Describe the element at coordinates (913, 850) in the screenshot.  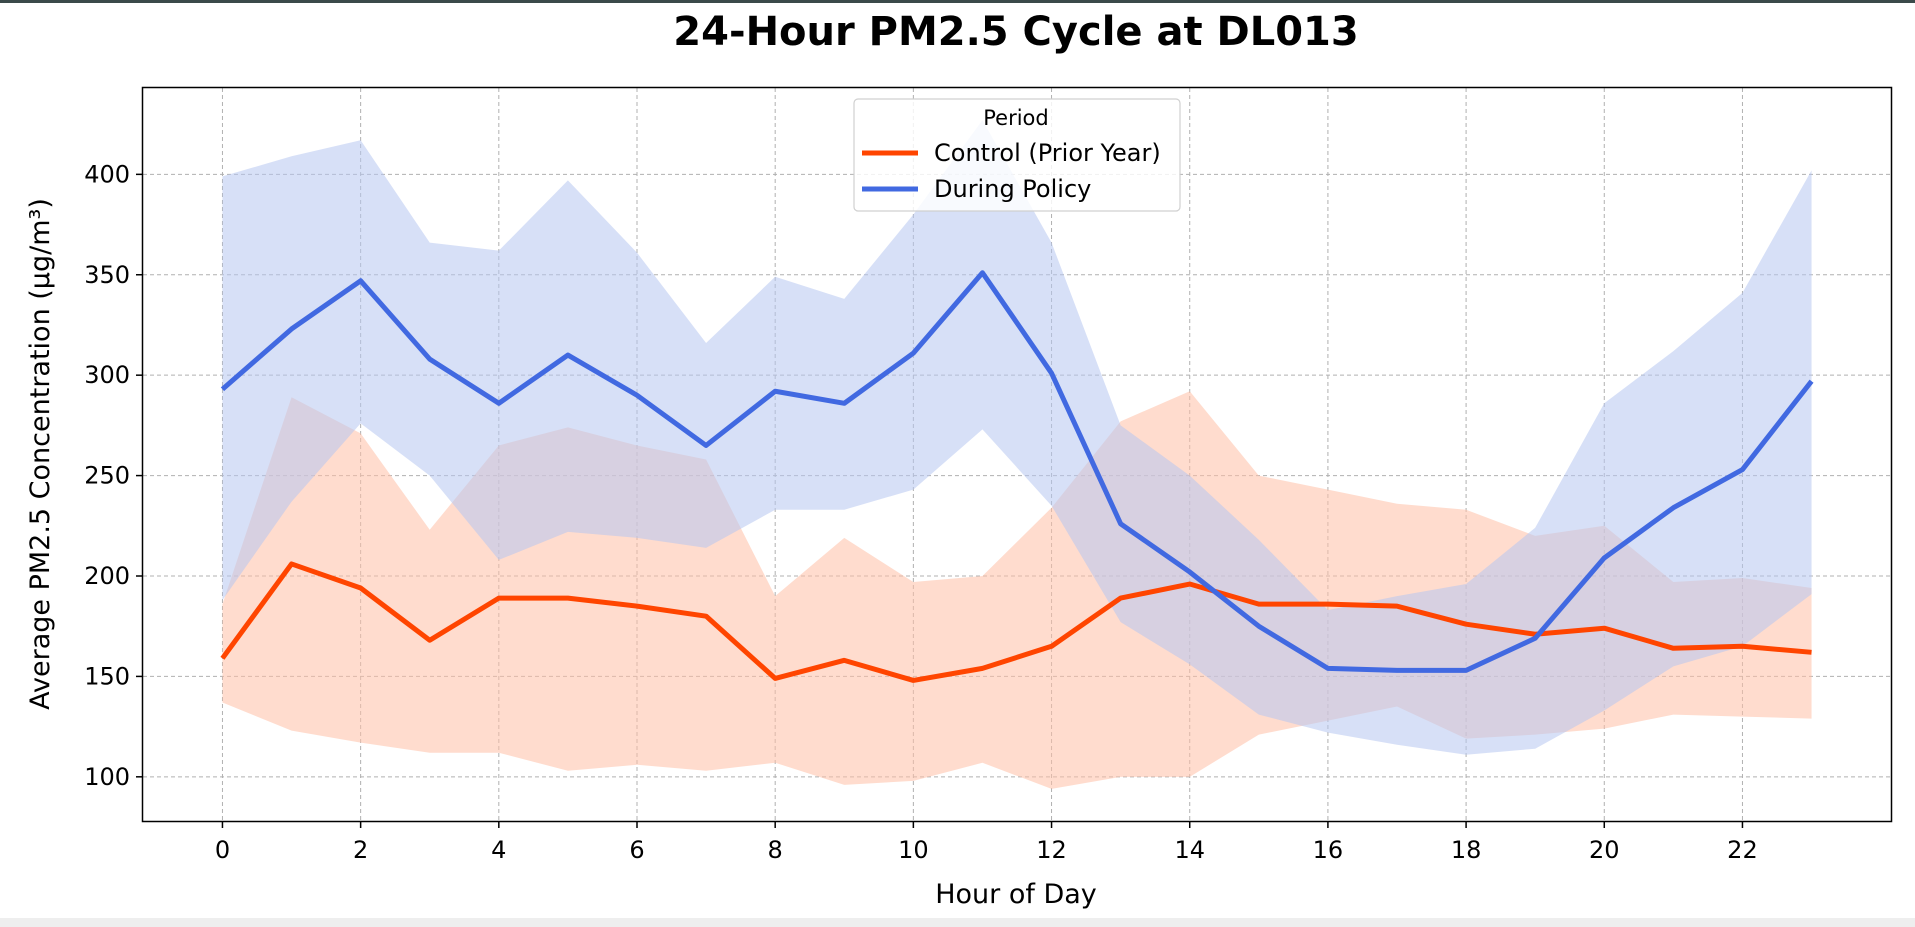
I see `x-tick-label: 10` at that location.